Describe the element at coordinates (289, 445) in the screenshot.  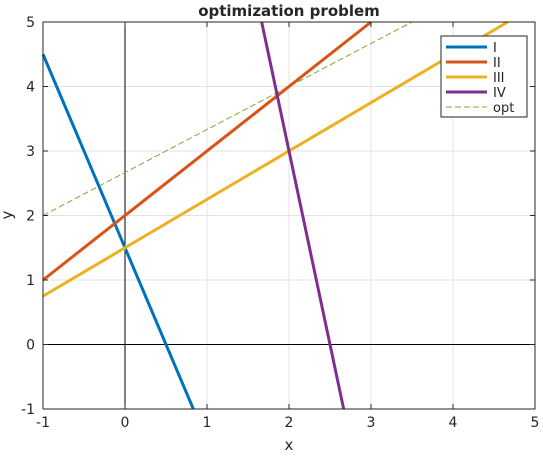
I see `x-axis-label: x` at that location.